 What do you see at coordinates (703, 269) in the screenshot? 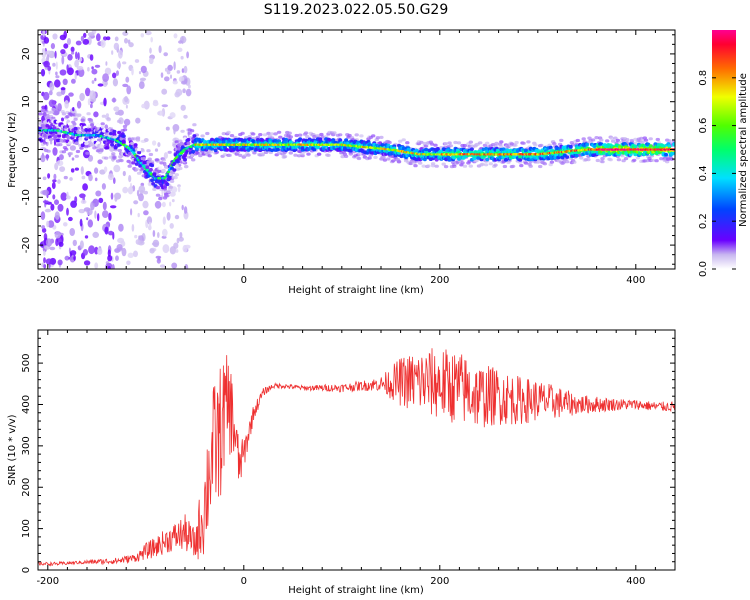
I see `colorbar-tick-label: 0.0` at bounding box center [703, 269].